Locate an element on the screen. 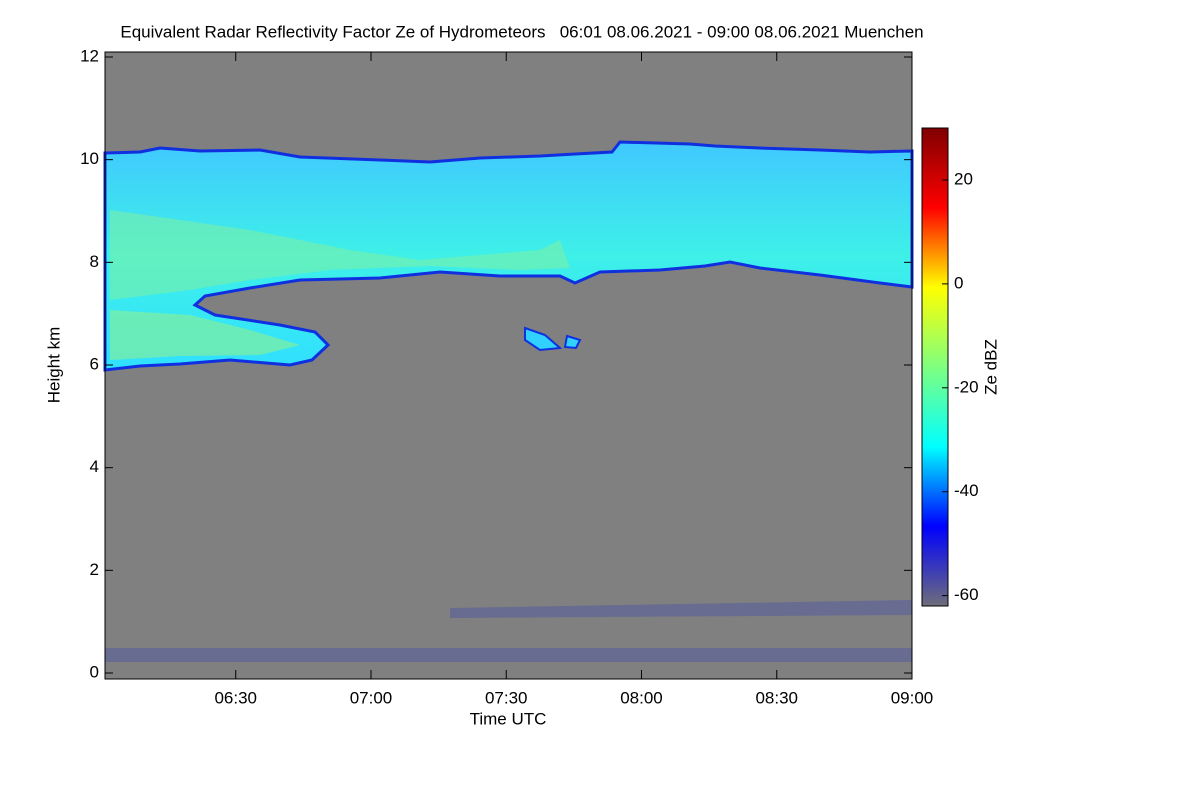 Image resolution: width=1200 pixels, height=800 pixels. x-axis-label: Time UTC is located at coordinates (508, 718).